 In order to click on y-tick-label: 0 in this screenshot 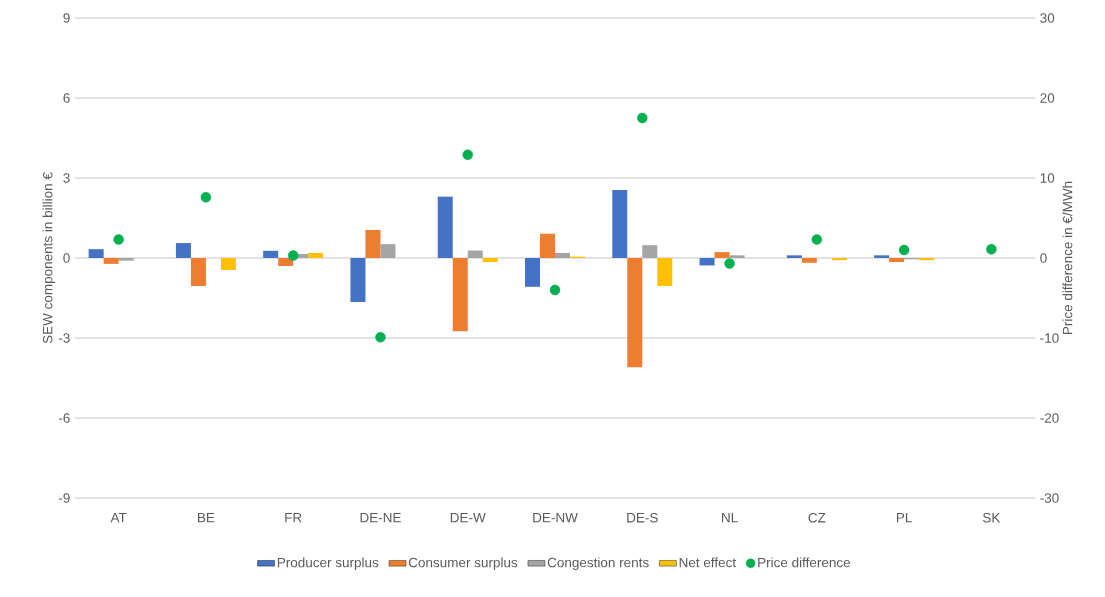, I will do `click(66, 258)`.